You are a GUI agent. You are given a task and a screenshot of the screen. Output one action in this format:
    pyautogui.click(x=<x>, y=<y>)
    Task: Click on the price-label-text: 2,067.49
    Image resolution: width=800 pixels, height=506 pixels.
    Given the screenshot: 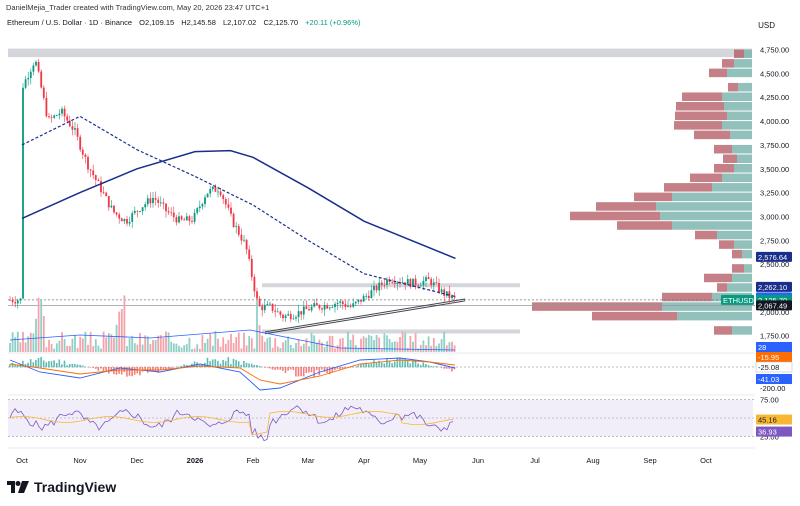 What is the action you would take?
    pyautogui.click(x=772, y=305)
    